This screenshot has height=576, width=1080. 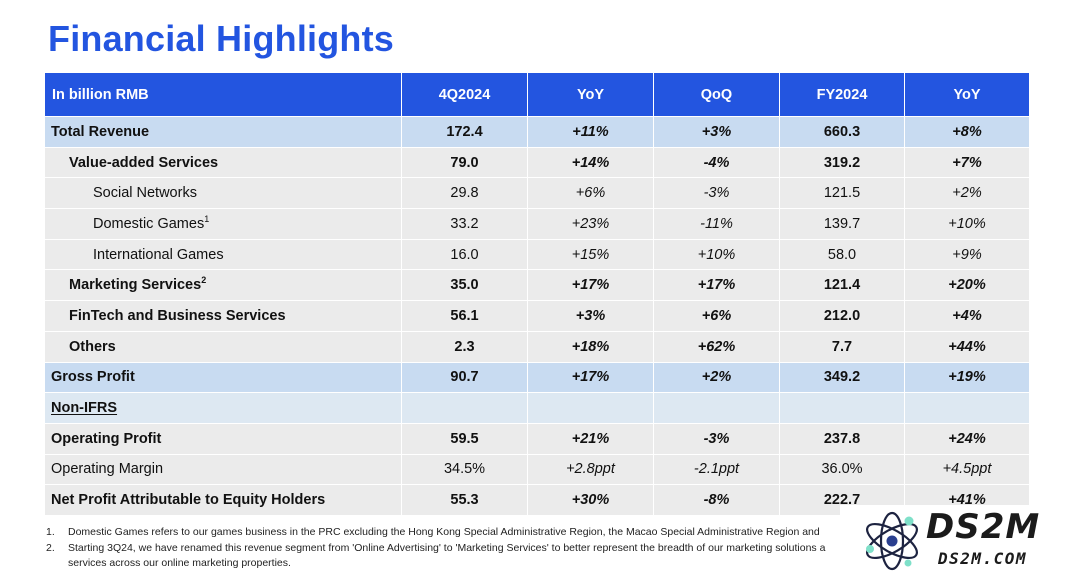 I want to click on row-label: FinTech and Business Services, so click(x=223, y=316).